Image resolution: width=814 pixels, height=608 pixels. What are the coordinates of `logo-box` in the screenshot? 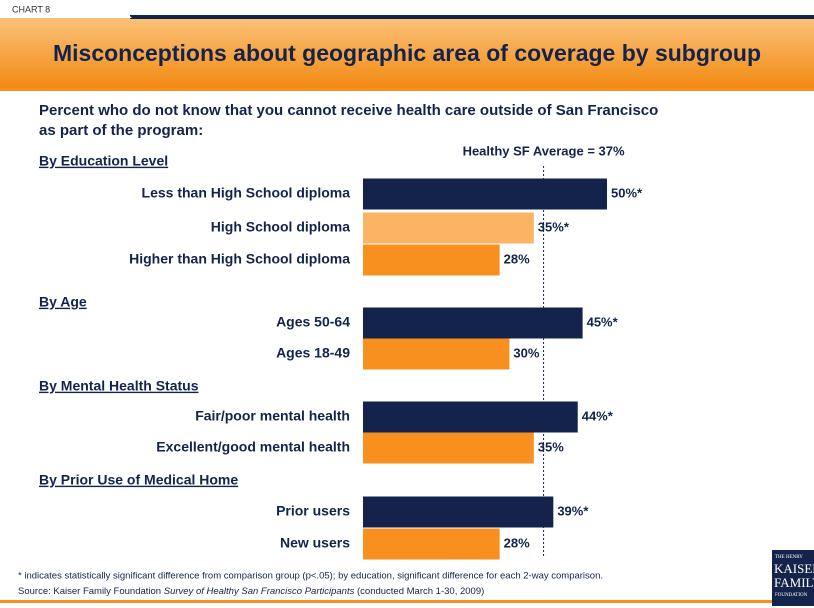 It's located at (793, 578).